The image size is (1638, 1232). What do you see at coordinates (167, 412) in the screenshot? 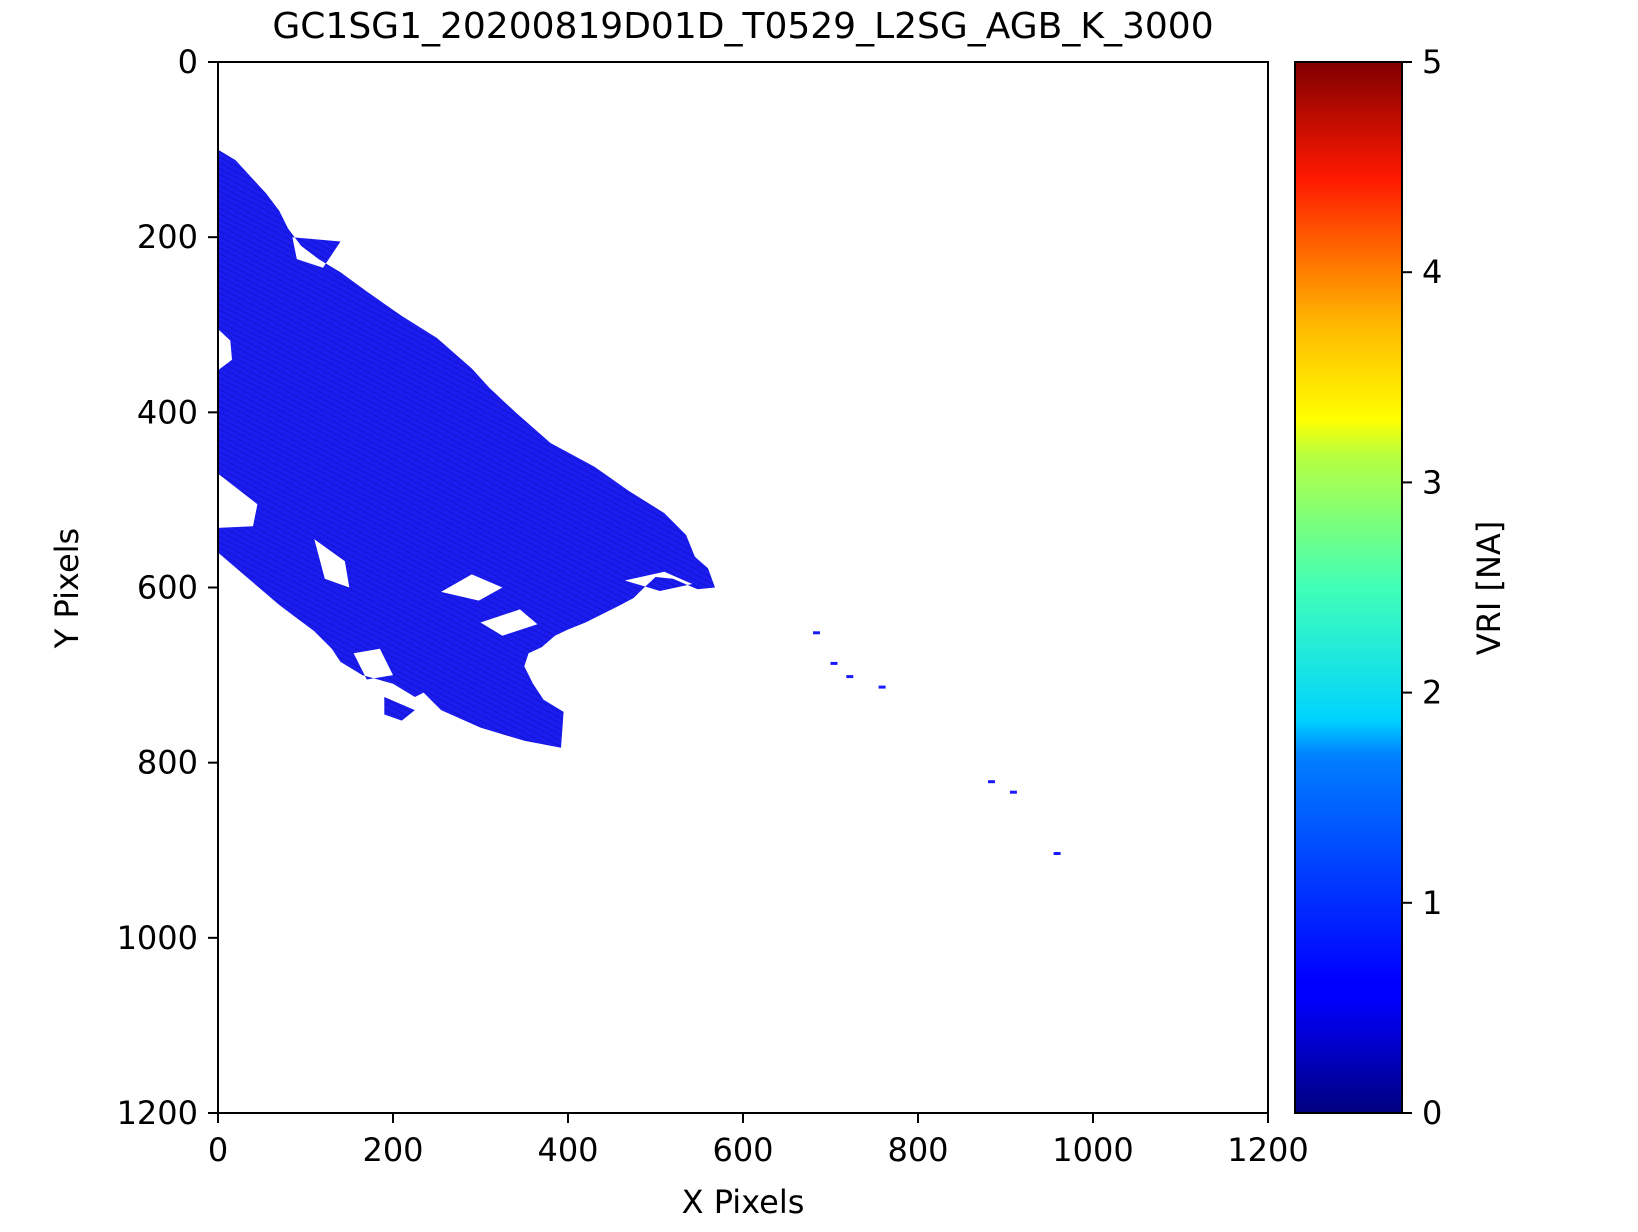
I see `y-tick-label: 400` at bounding box center [167, 412].